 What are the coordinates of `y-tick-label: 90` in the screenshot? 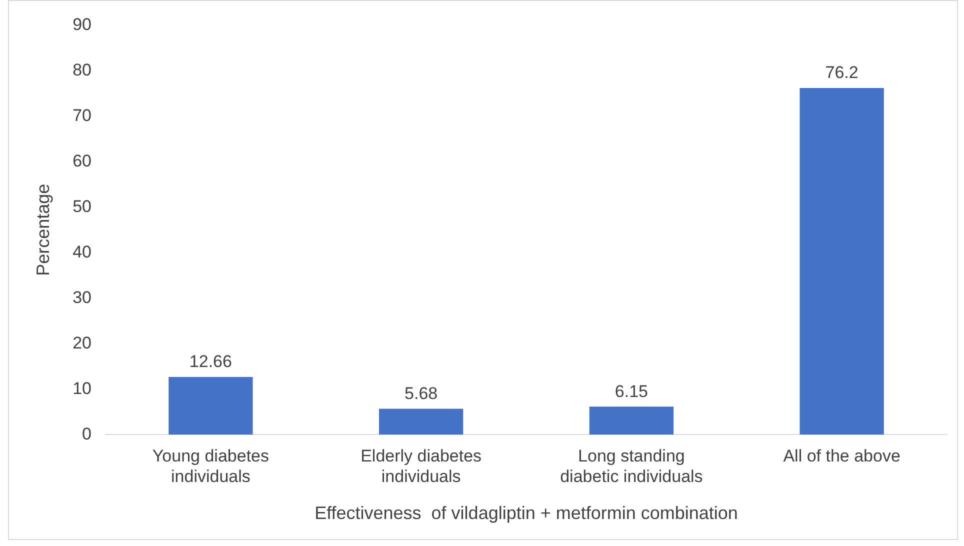 It's located at (82, 24).